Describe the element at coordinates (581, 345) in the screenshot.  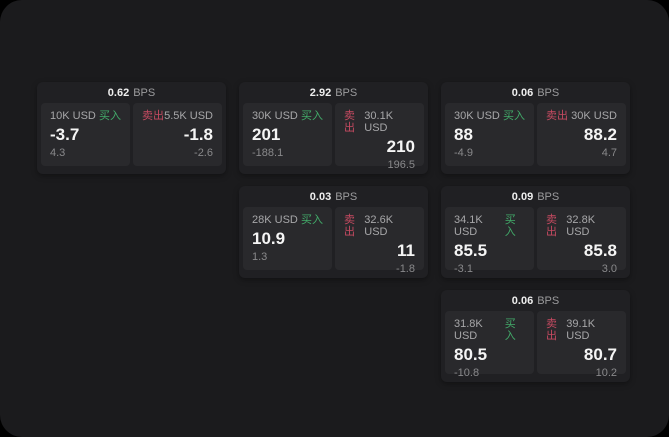
I see `sell-panel: 卖出 39.1K USD 80.7 10.2` at that location.